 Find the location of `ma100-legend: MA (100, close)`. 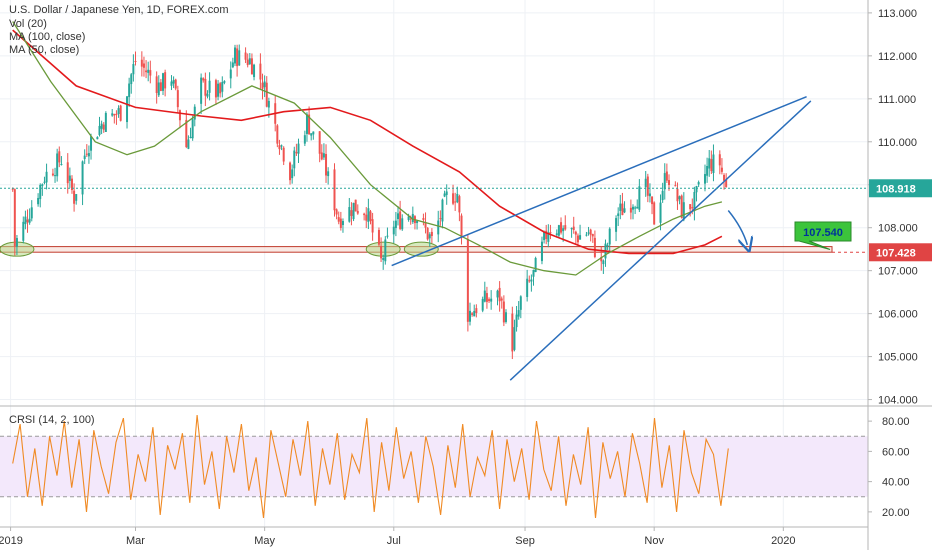

ma100-legend: MA (100, close) is located at coordinates (47, 37).